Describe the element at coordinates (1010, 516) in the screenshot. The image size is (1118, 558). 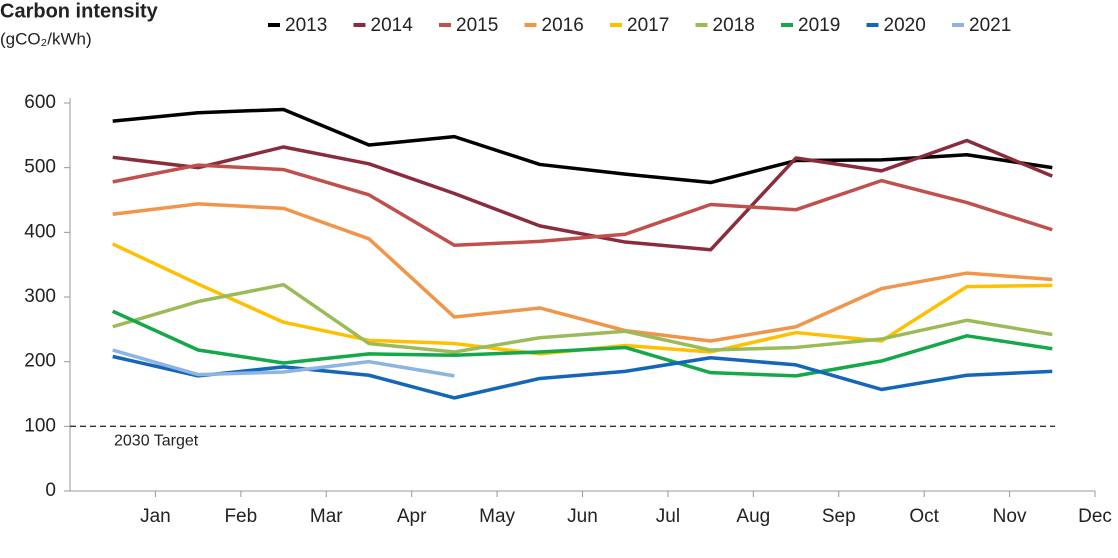
I see `x-tick-label: Nov` at that location.